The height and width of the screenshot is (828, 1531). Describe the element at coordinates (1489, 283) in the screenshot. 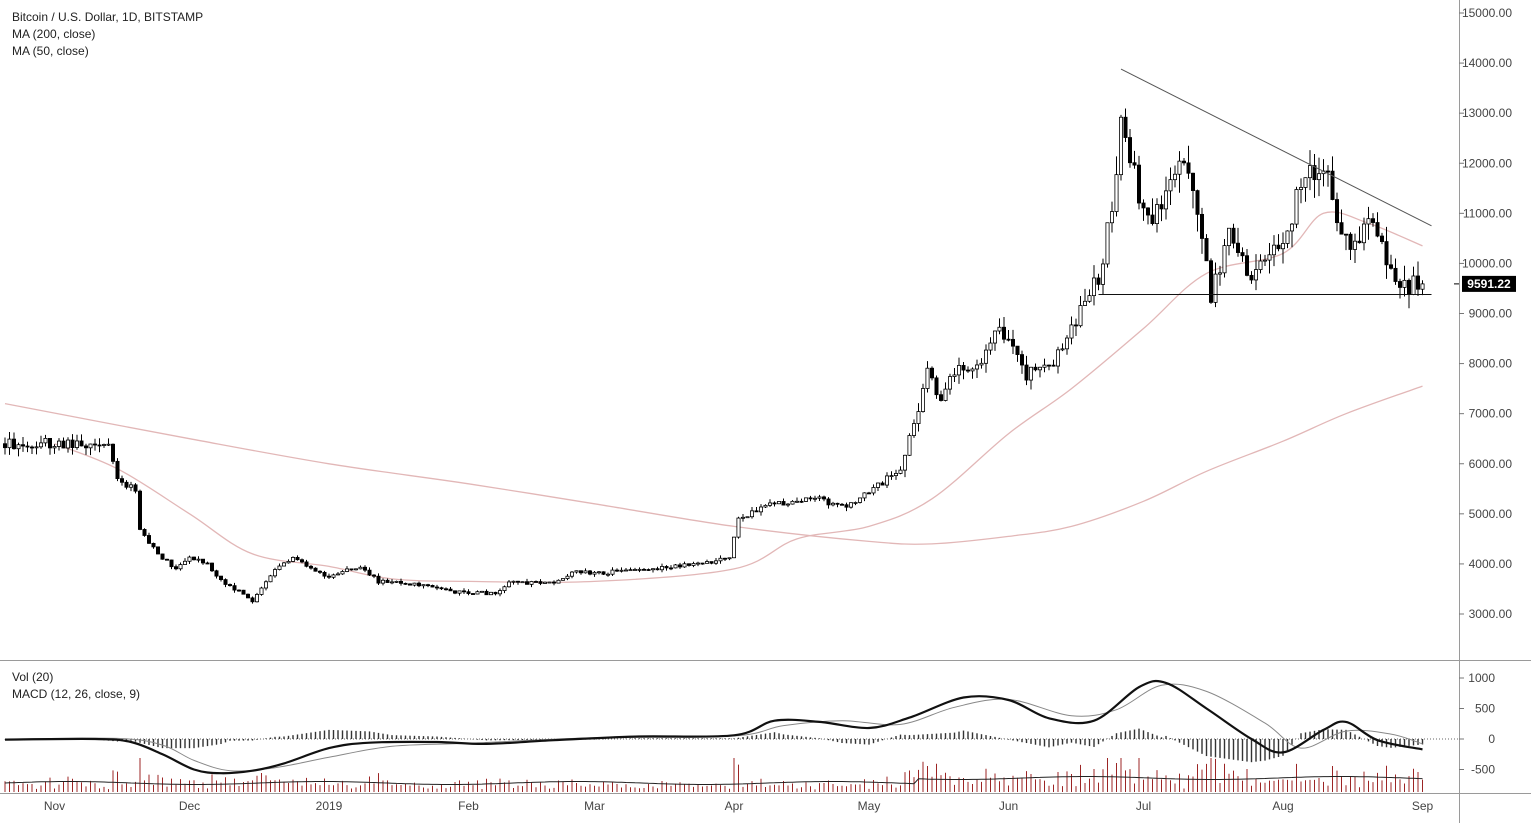

I see `last-price-tag` at that location.